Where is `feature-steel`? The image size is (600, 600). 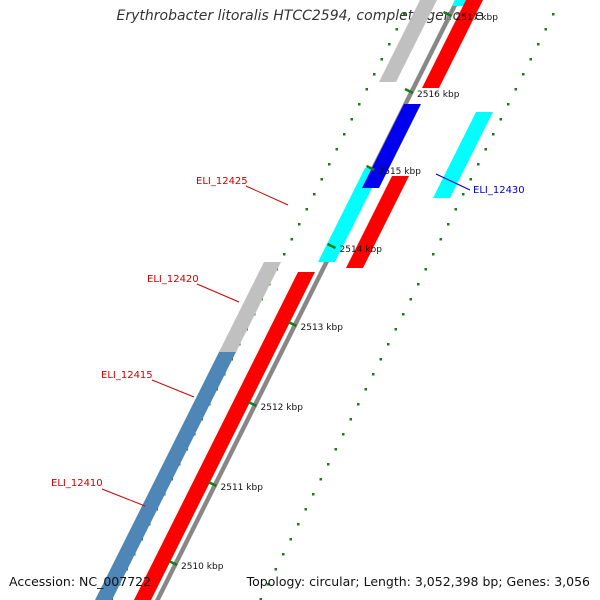 feature-steel is located at coordinates (166, 475).